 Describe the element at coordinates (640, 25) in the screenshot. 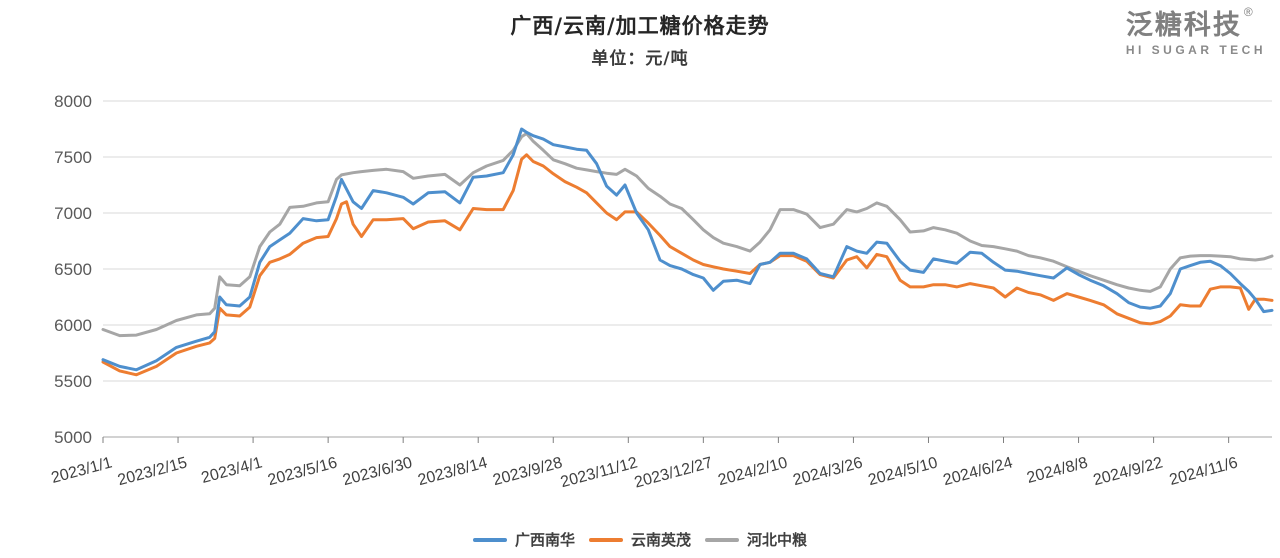

I see `chart-title: 广西/云南/加工糖价格走势` at that location.